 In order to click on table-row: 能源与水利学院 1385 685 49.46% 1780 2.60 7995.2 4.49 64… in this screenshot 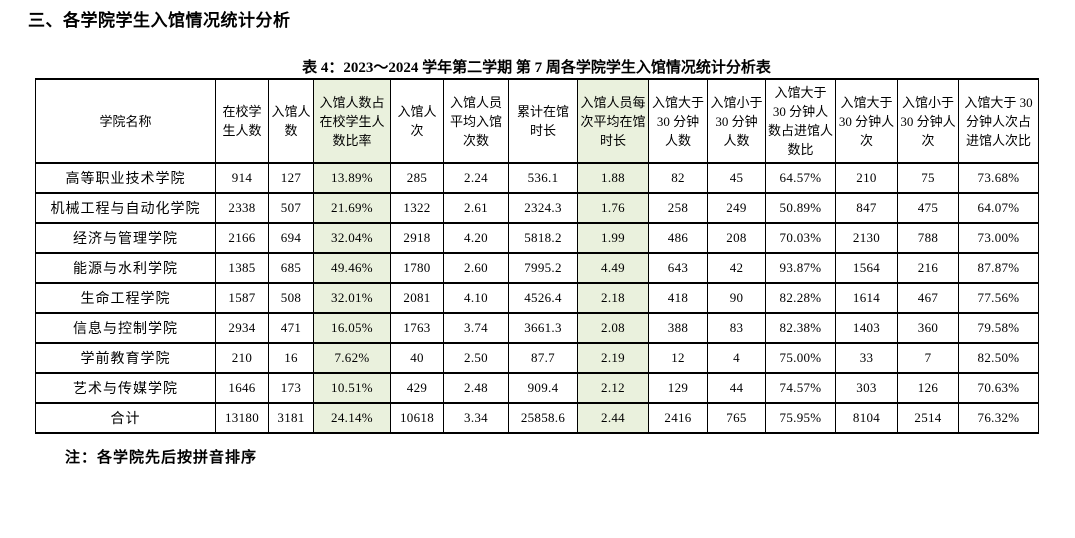, I will do `click(537, 268)`.